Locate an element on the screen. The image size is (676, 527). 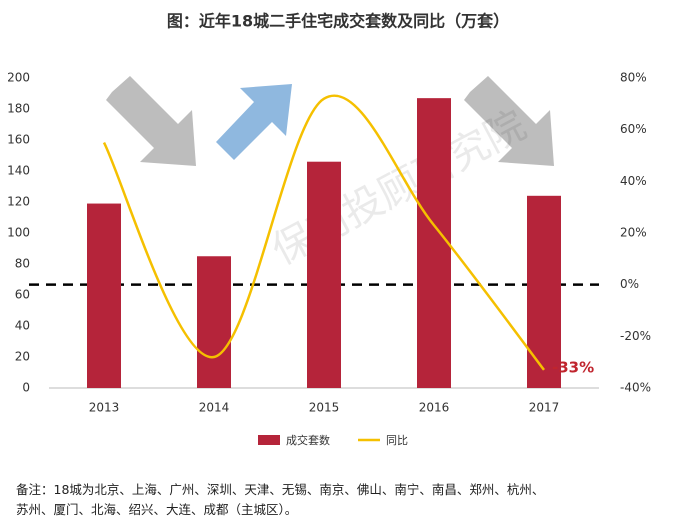
y2-tick-label: 60% is located at coordinates (633, 129).